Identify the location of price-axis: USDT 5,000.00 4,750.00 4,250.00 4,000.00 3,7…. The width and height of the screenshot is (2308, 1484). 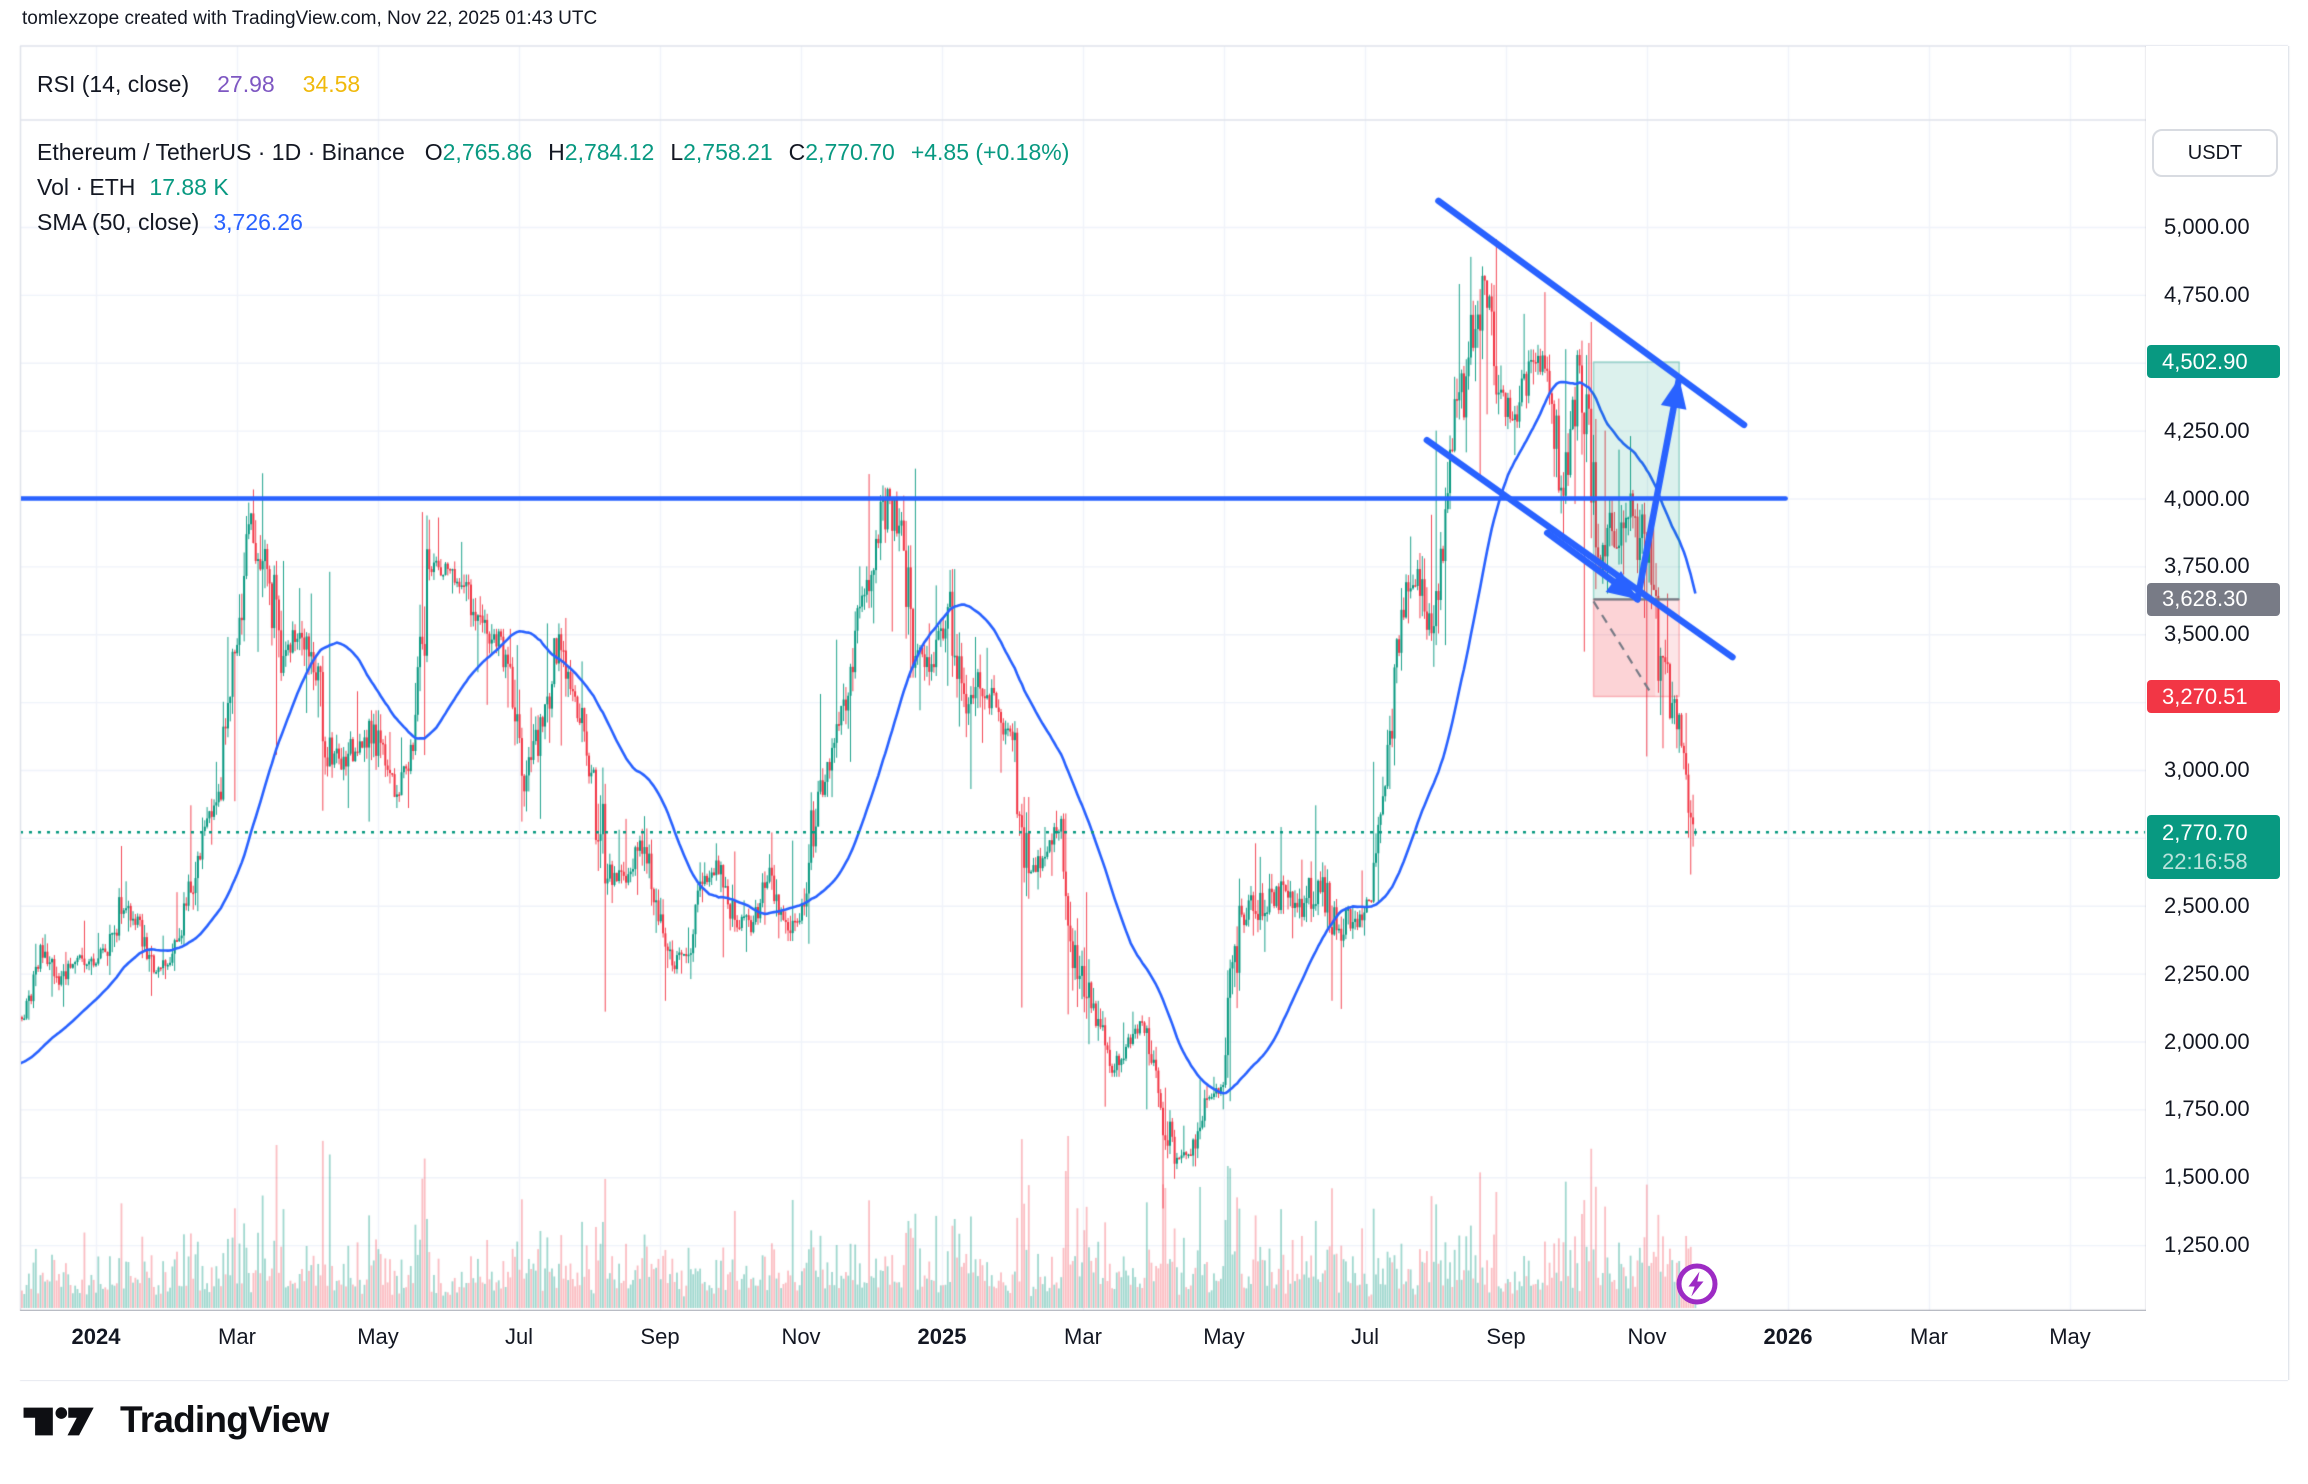
(2217, 713).